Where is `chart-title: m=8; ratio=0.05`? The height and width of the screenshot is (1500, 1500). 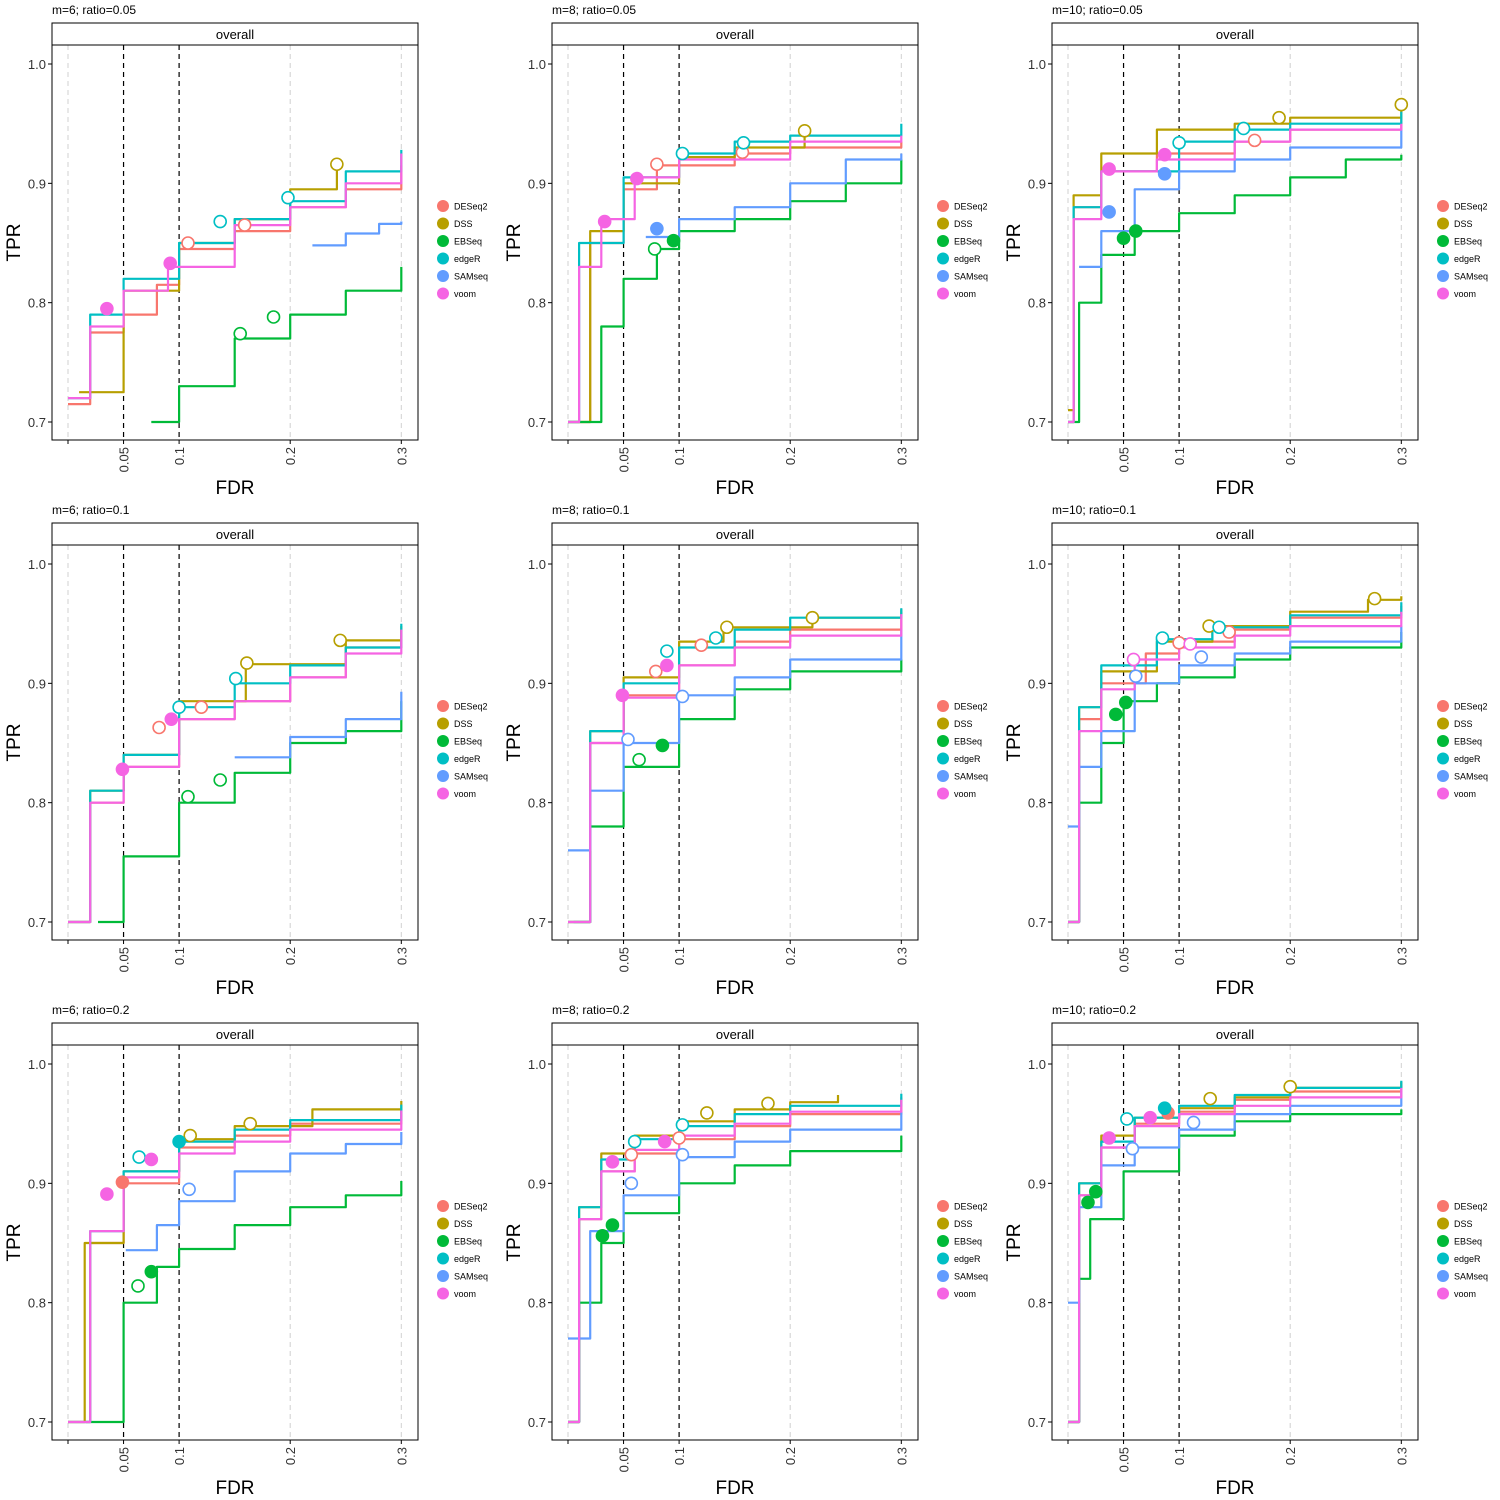 chart-title: m=8; ratio=0.05 is located at coordinates (594, 10).